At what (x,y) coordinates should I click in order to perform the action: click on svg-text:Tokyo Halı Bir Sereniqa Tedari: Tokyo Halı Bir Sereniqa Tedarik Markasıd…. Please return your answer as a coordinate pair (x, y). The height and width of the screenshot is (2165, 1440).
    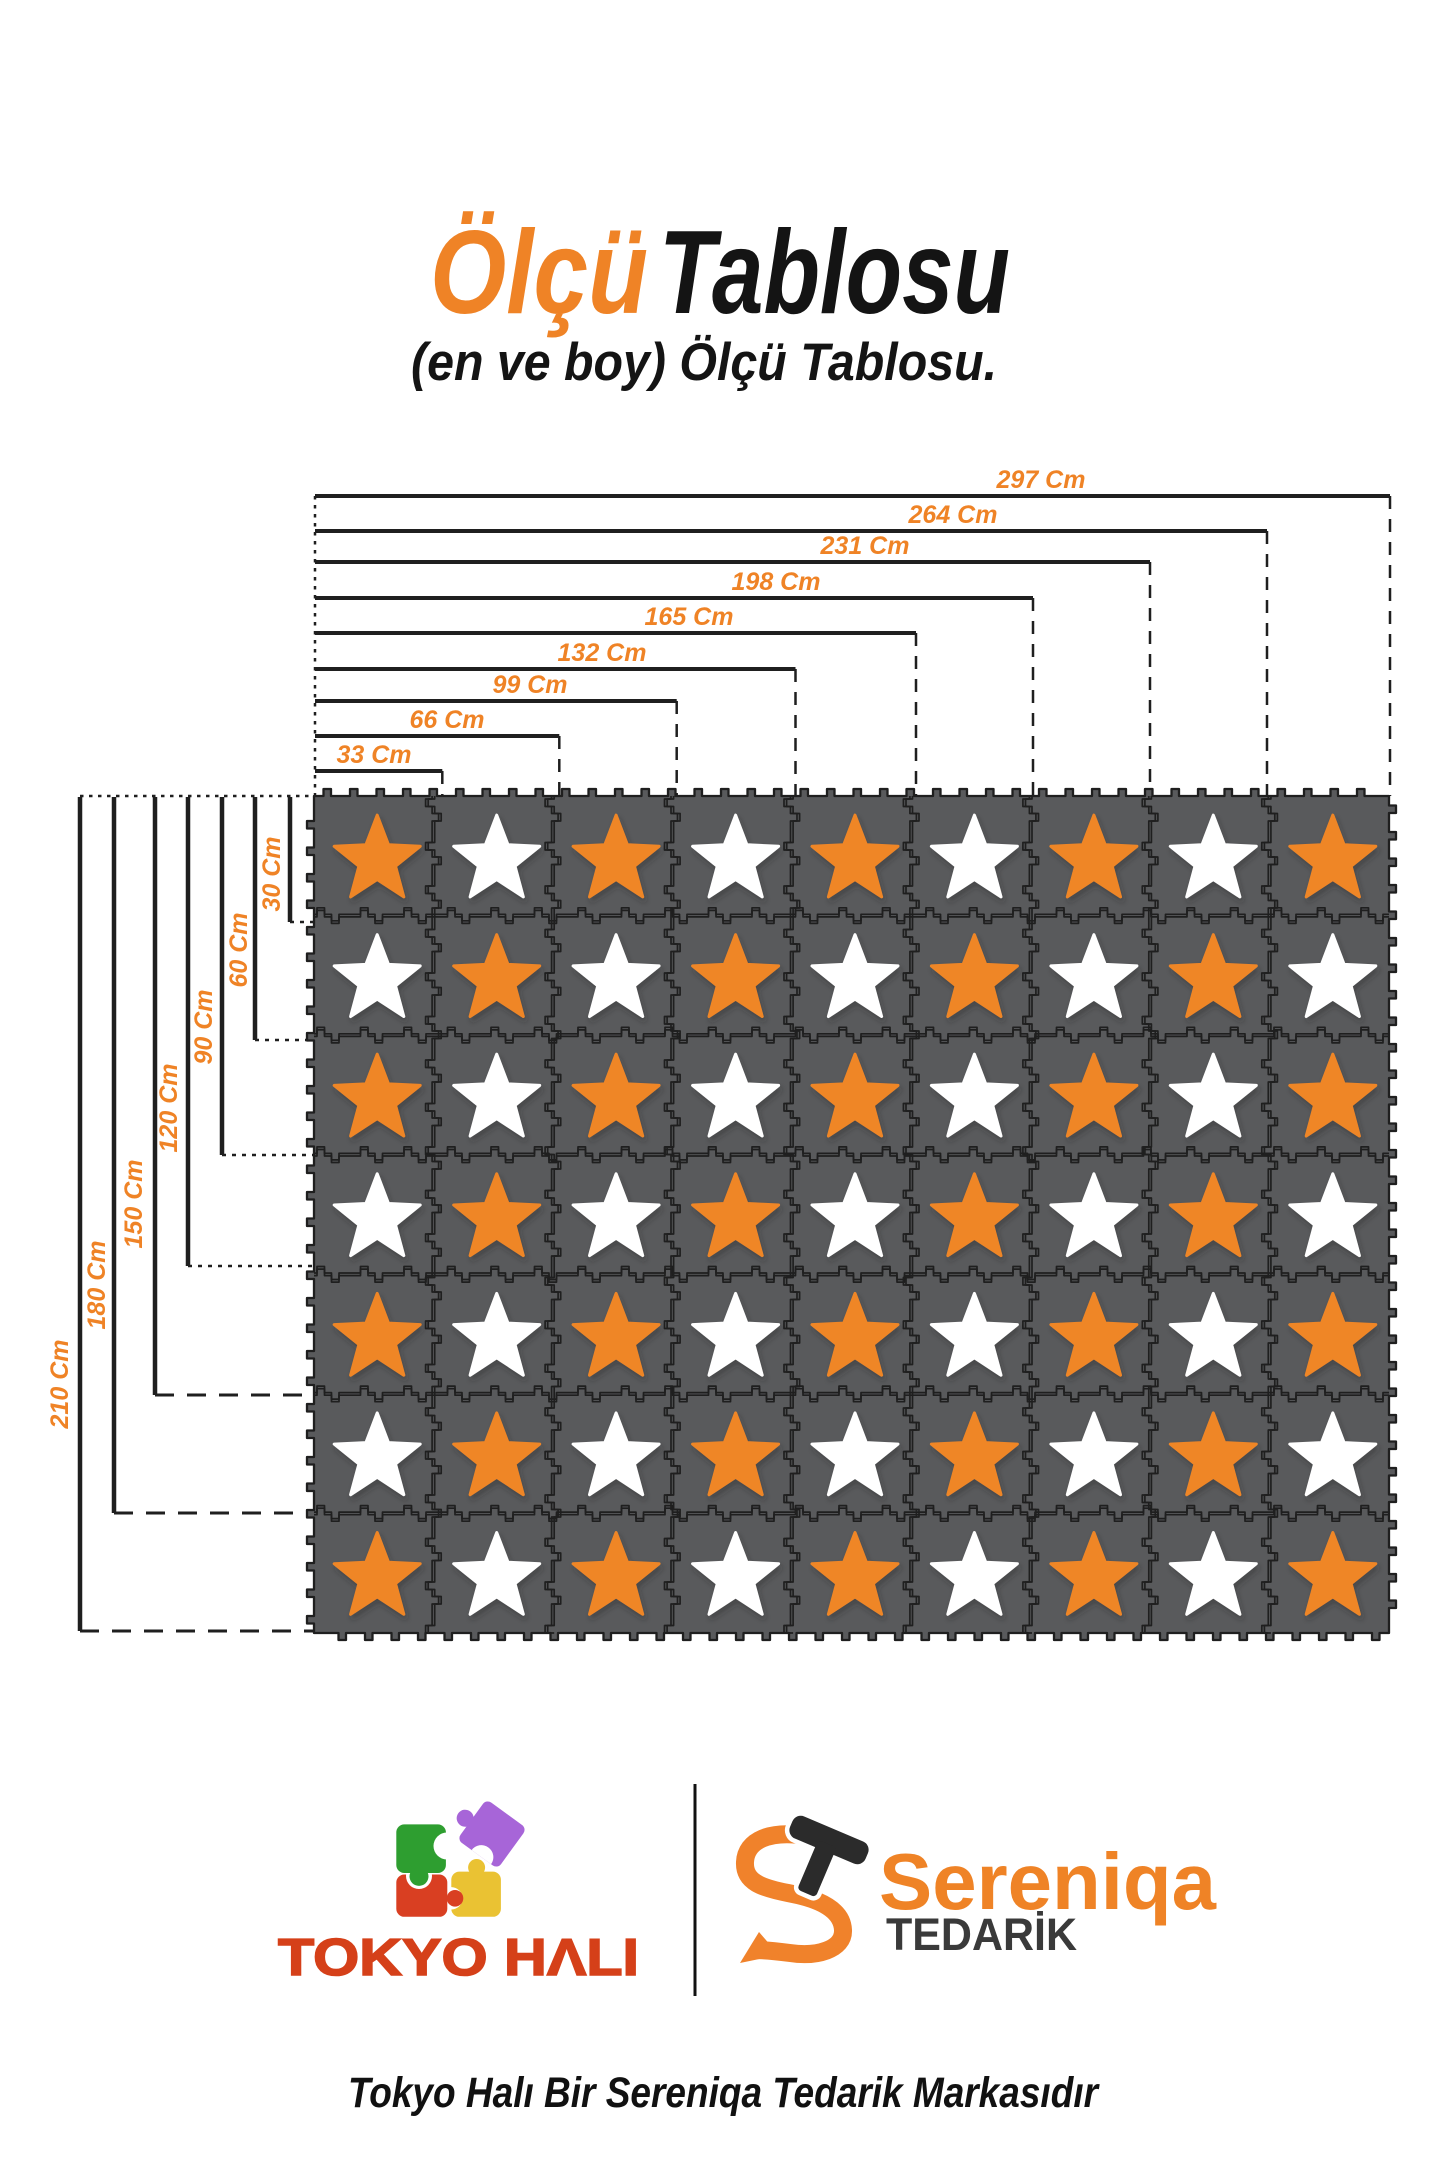
    Looking at the image, I should click on (724, 2093).